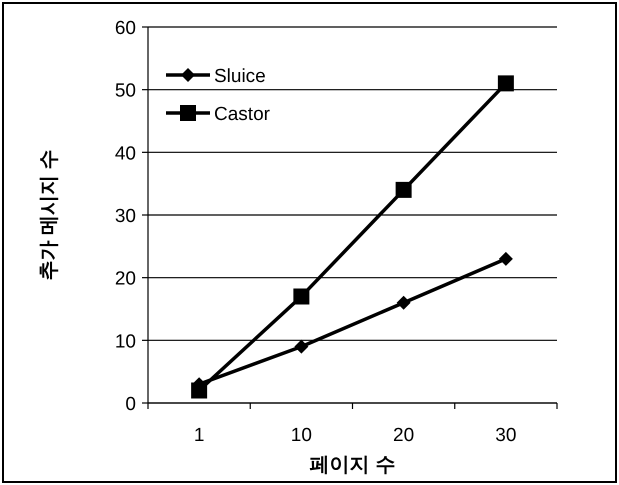 The width and height of the screenshot is (619, 485). I want to click on y-tick-label: 60, so click(125, 28).